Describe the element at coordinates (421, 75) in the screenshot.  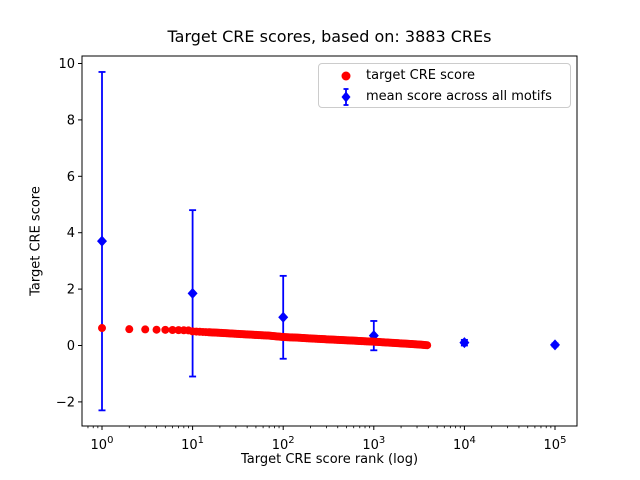
I see `legend-label: target CRE score` at that location.